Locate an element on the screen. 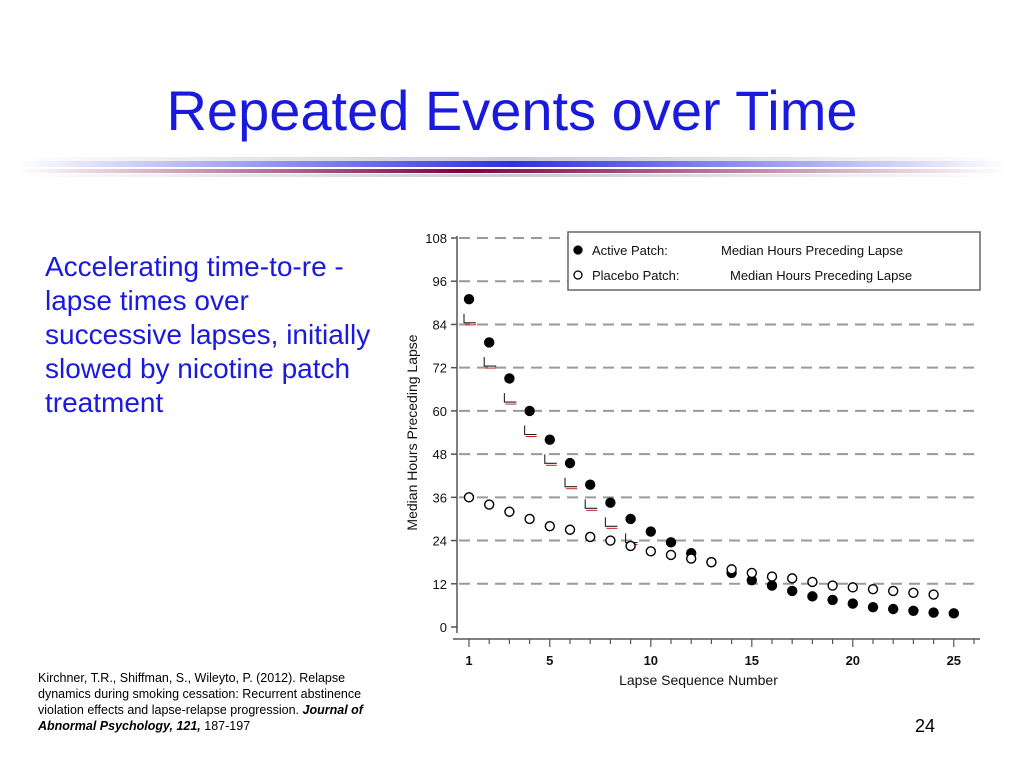 This screenshot has height=768, width=1024. x-tick-label: 10 is located at coordinates (651, 660).